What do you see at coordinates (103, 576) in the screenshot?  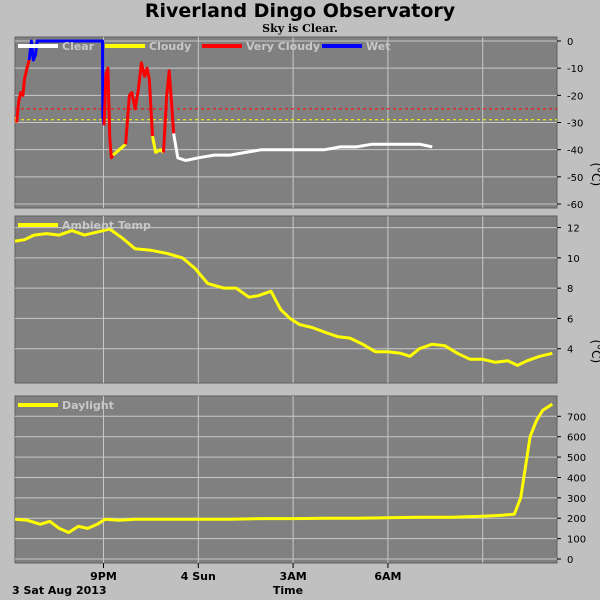 I see `x-tick-label: 9PM` at bounding box center [103, 576].